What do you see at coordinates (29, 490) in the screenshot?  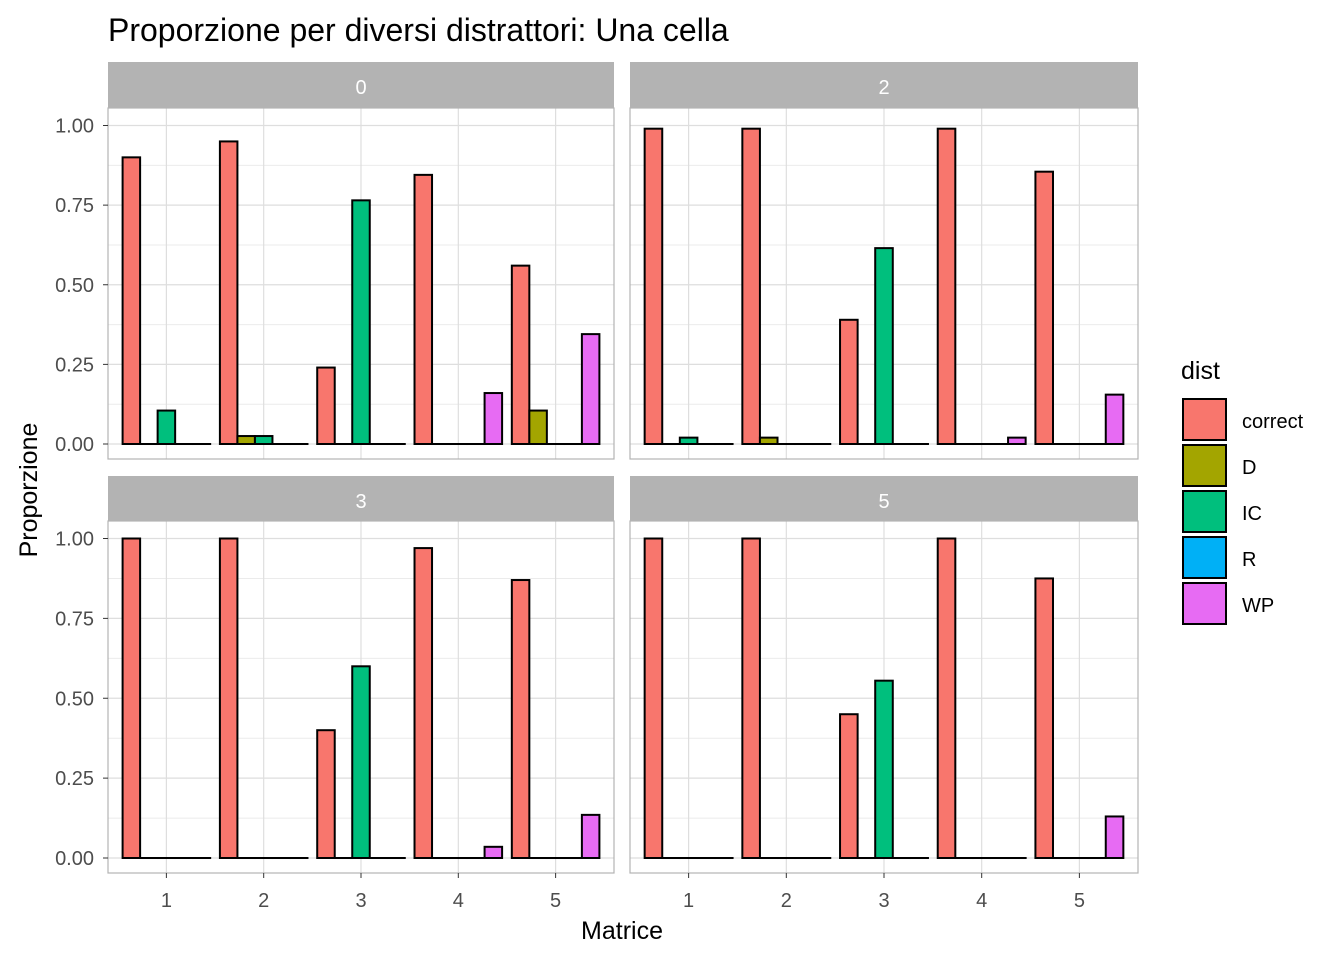 I see `y-axis-label: Proporzione` at bounding box center [29, 490].